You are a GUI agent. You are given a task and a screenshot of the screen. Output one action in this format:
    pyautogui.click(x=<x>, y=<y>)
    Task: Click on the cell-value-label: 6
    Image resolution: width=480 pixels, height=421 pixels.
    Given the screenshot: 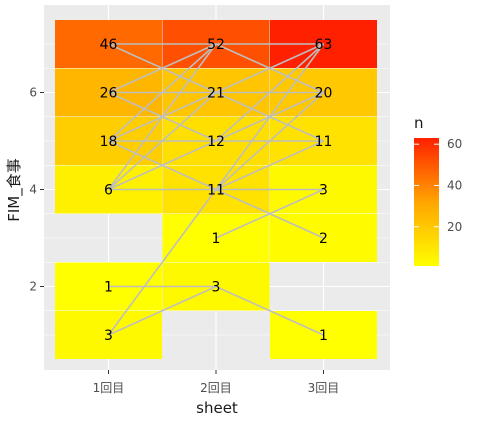 What is the action you would take?
    pyautogui.click(x=108, y=191)
    